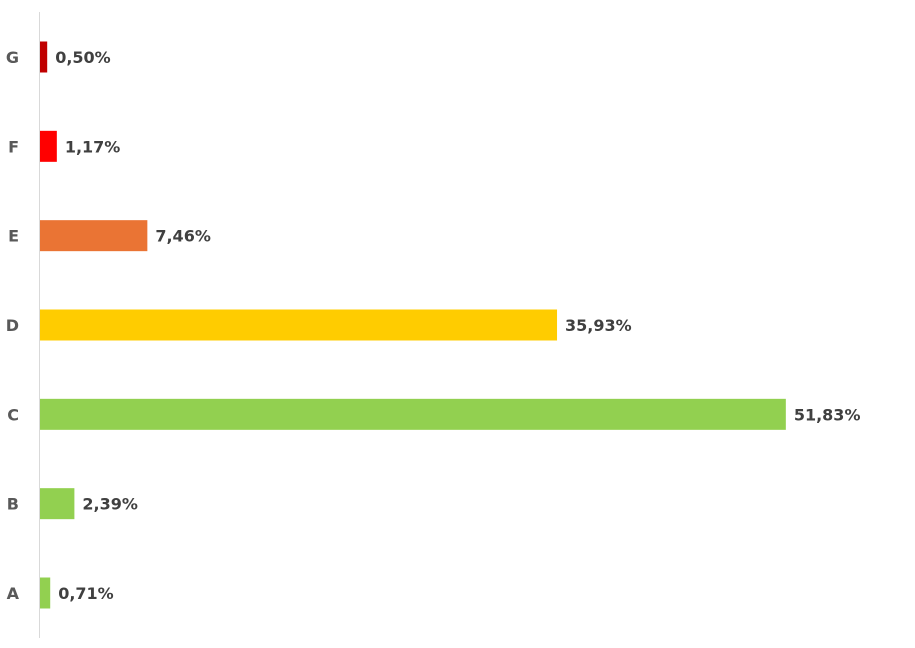  I want to click on bar-d, so click(299, 325).